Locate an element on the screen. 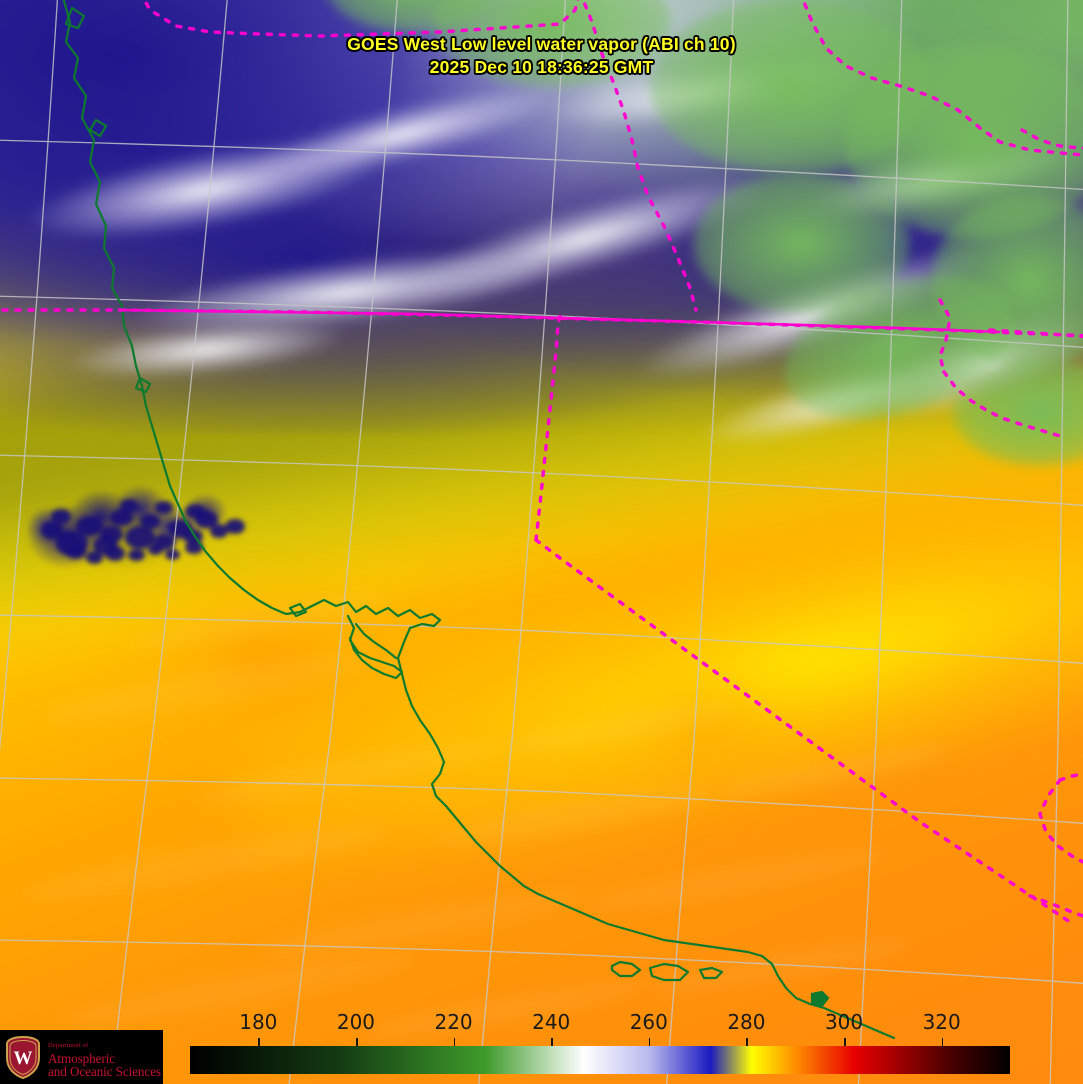 This screenshot has width=1083, height=1084. colorbar-gradient is located at coordinates (600, 1060).